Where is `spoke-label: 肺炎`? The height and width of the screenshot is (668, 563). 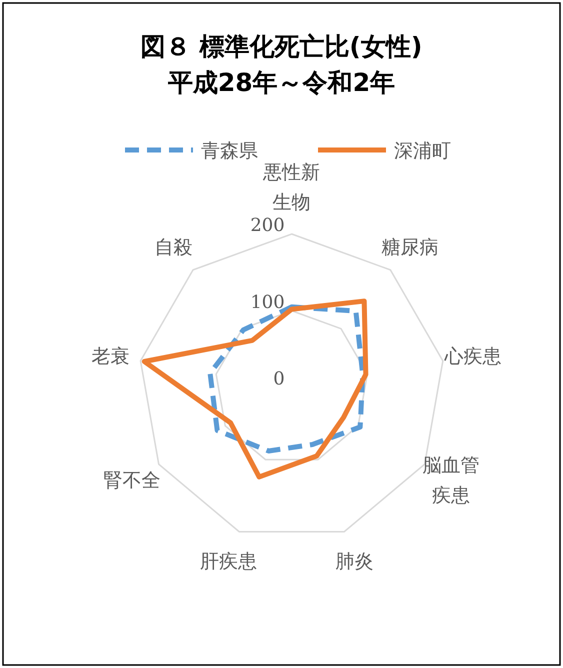 spoke-label: 肺炎 is located at coordinates (355, 561).